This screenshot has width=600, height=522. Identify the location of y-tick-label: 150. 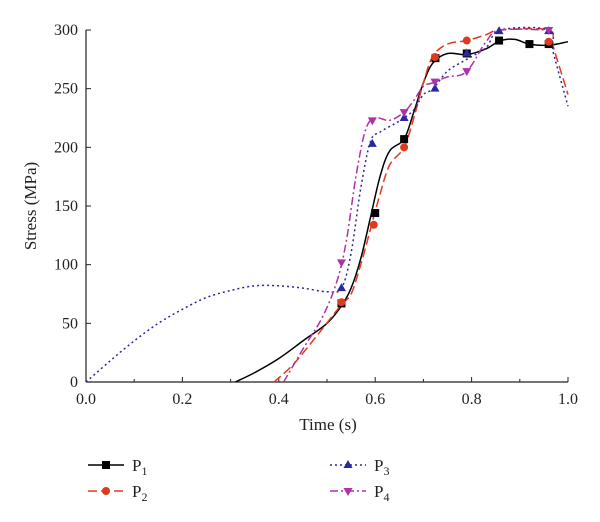
(66, 206).